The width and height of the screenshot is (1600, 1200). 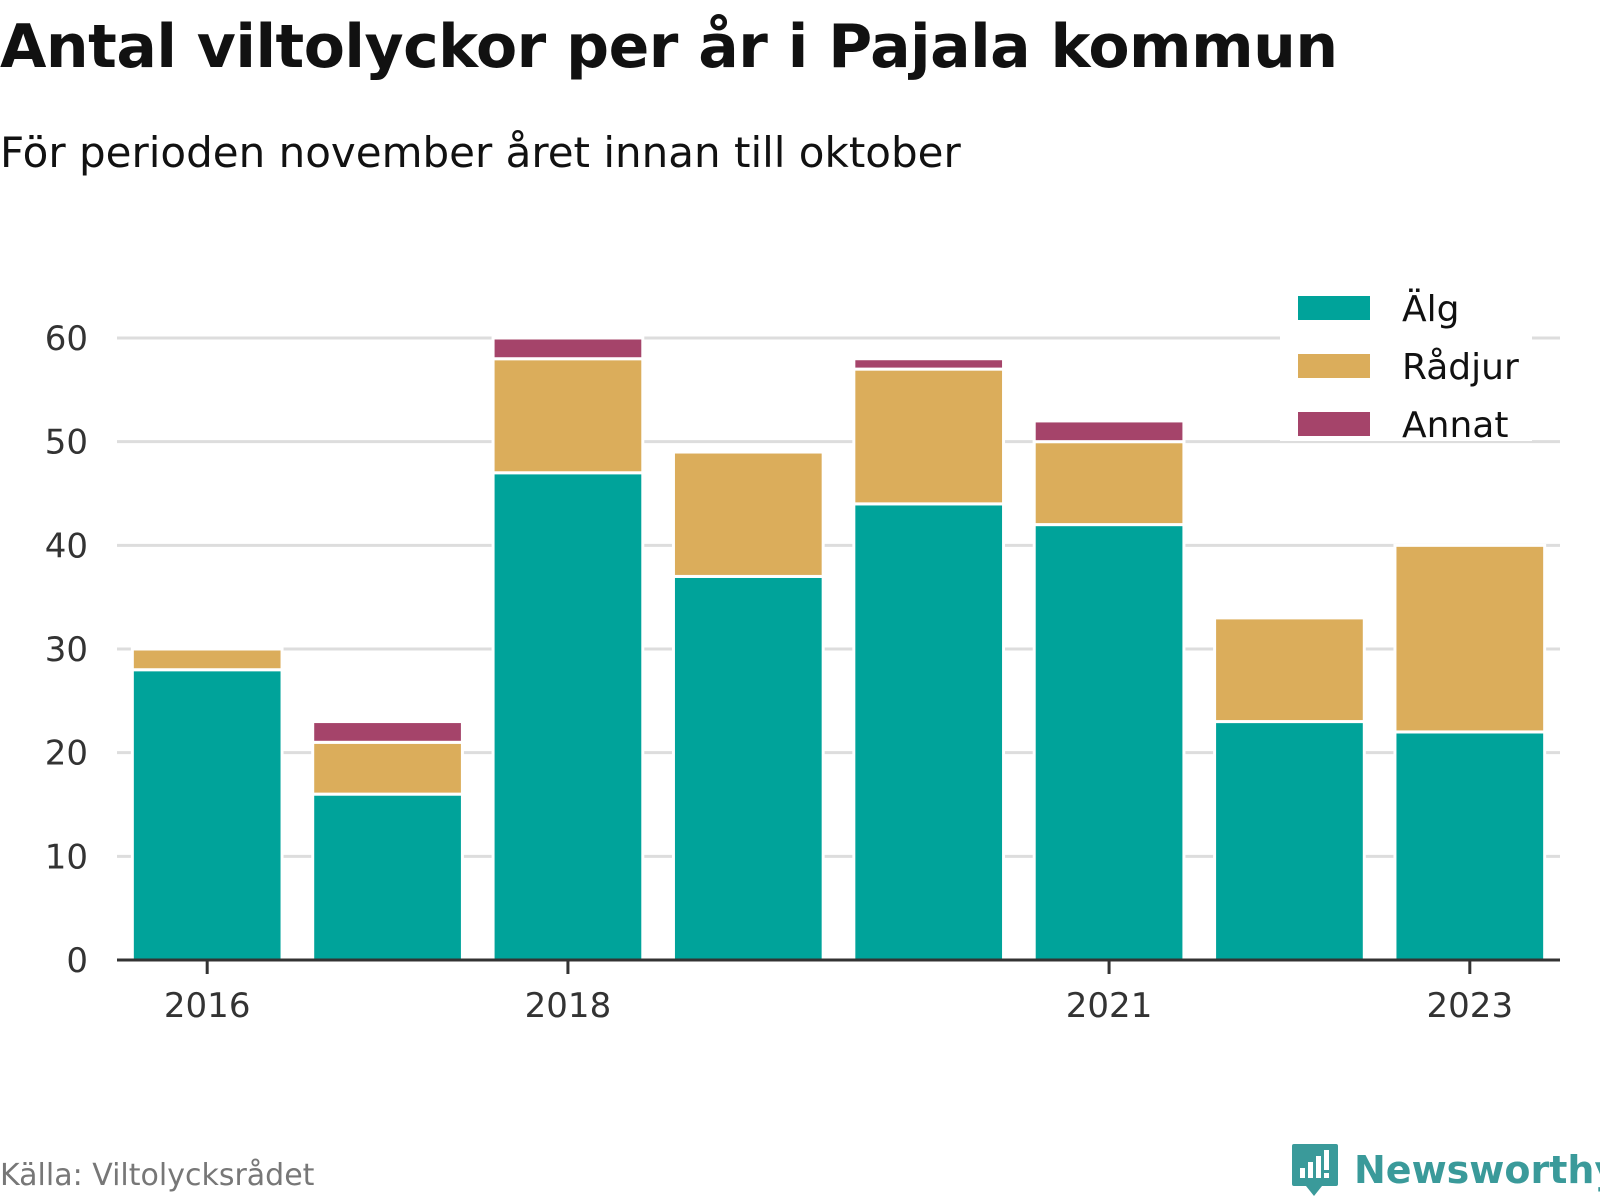 I want to click on legend: Älg Rådjur Annat, so click(x=1406, y=364).